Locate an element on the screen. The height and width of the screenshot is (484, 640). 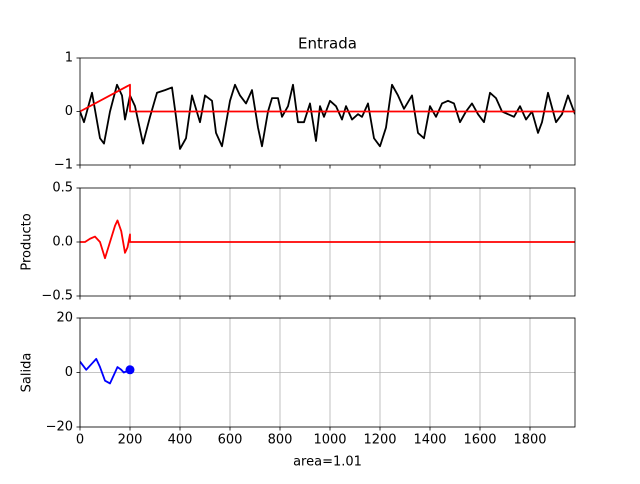
x-tick-label: 1200 is located at coordinates (379, 440).